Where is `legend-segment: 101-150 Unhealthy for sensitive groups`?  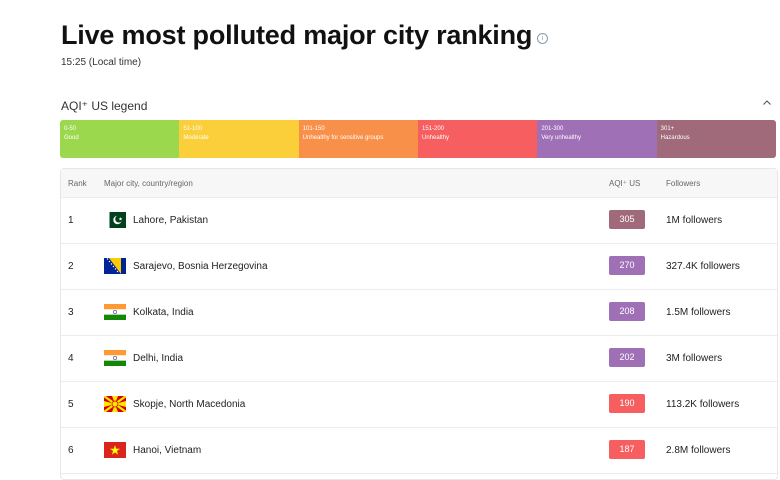 legend-segment: 101-150 Unhealthy for sensitive groups is located at coordinates (358, 139).